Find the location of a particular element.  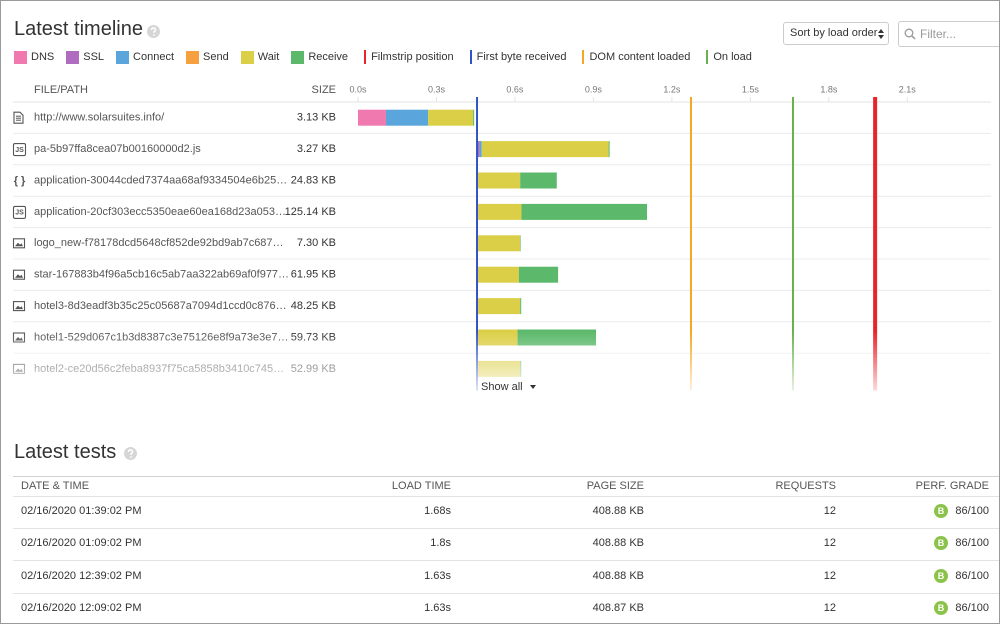

table-cell: 02/16/2020 01:09:02 PM is located at coordinates (81, 543).